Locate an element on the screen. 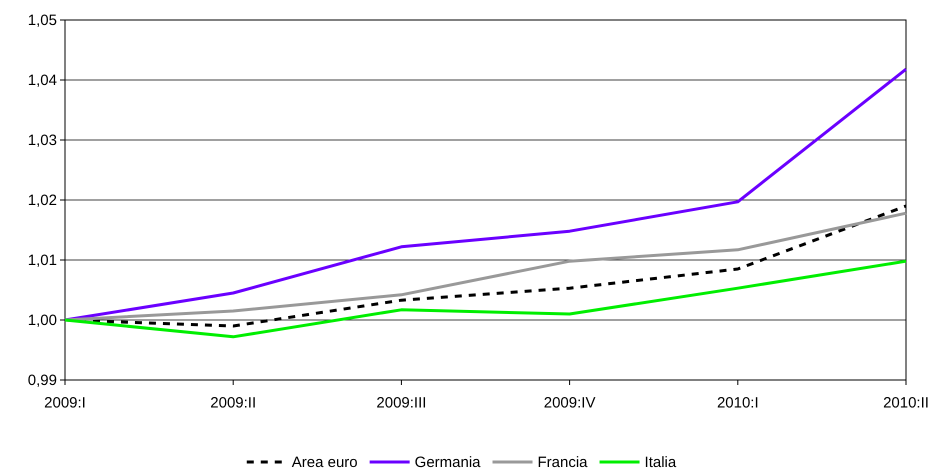 The image size is (935, 472). y-tick-label: 1,03 is located at coordinates (42, 140).